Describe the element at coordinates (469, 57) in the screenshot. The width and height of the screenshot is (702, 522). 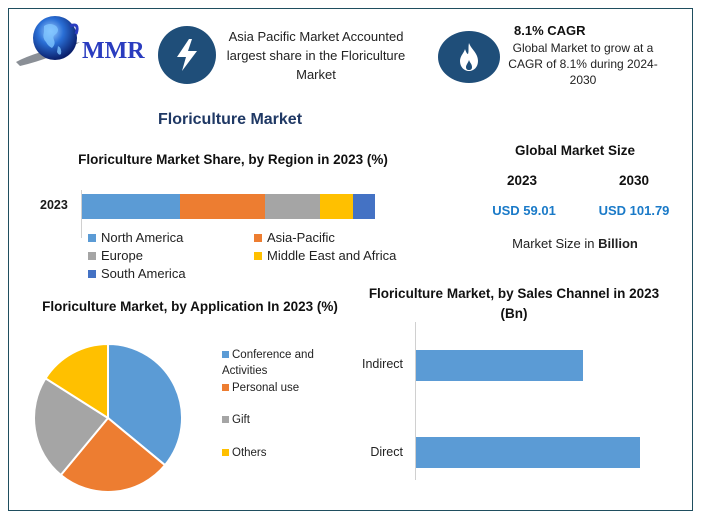
I see `flame-icon` at that location.